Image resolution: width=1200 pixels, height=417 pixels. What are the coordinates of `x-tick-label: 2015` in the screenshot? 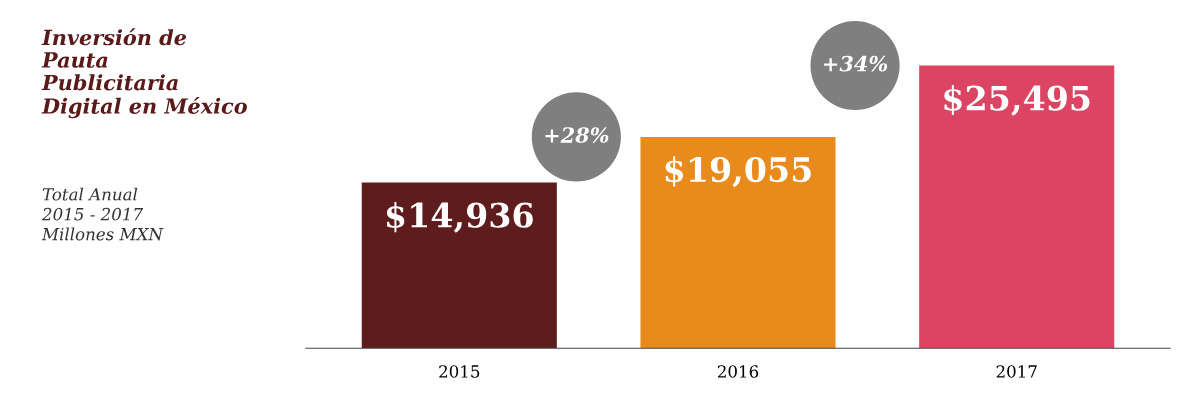 It's located at (459, 371).